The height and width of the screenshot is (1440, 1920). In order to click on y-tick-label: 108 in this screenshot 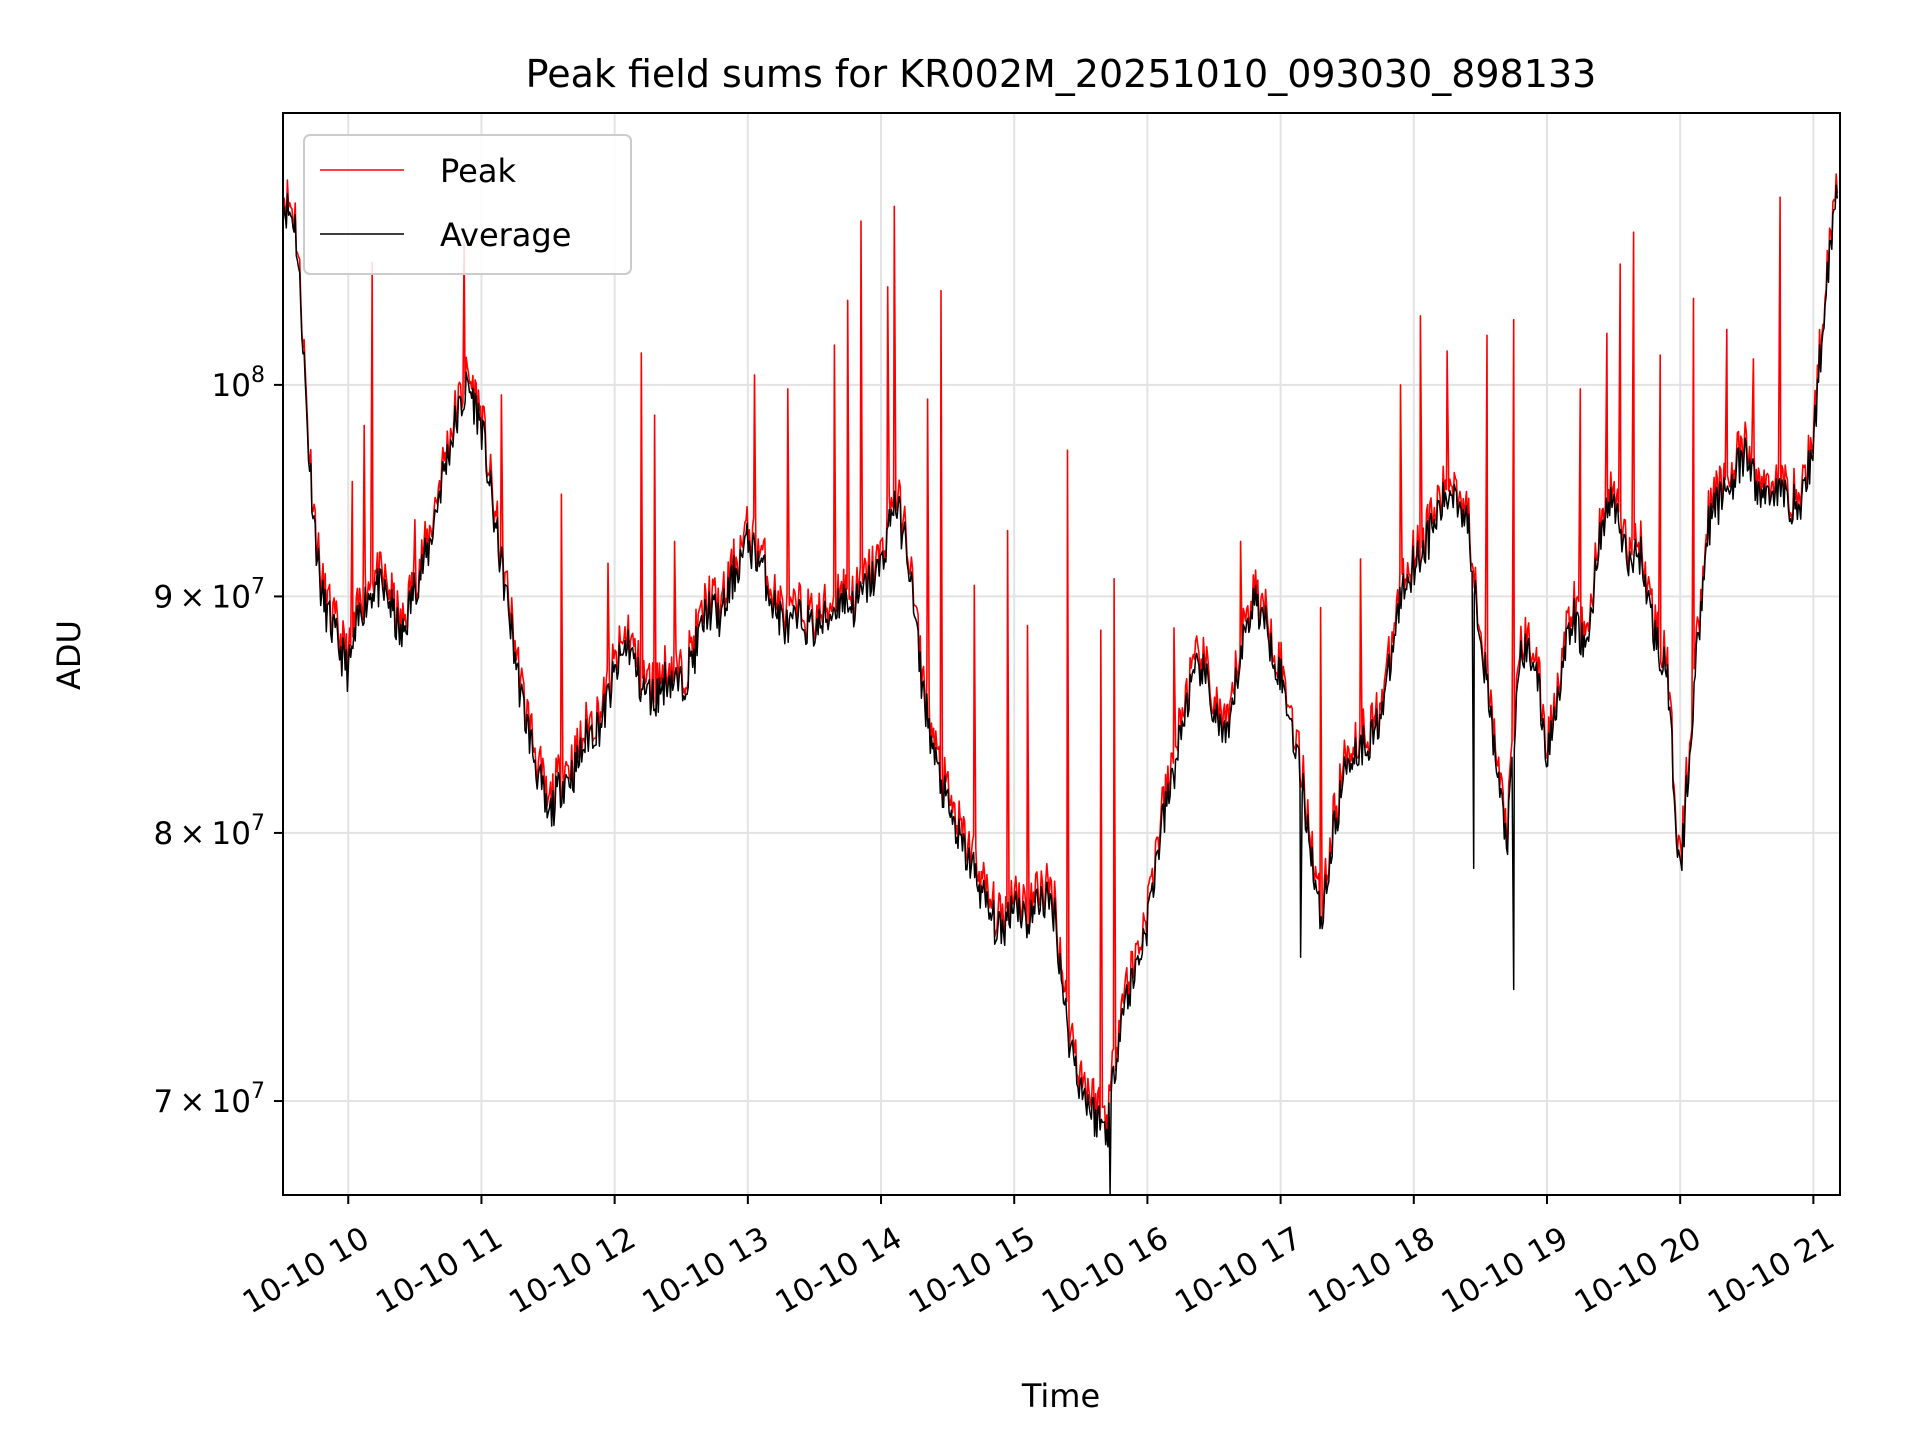, I will do `click(238, 383)`.